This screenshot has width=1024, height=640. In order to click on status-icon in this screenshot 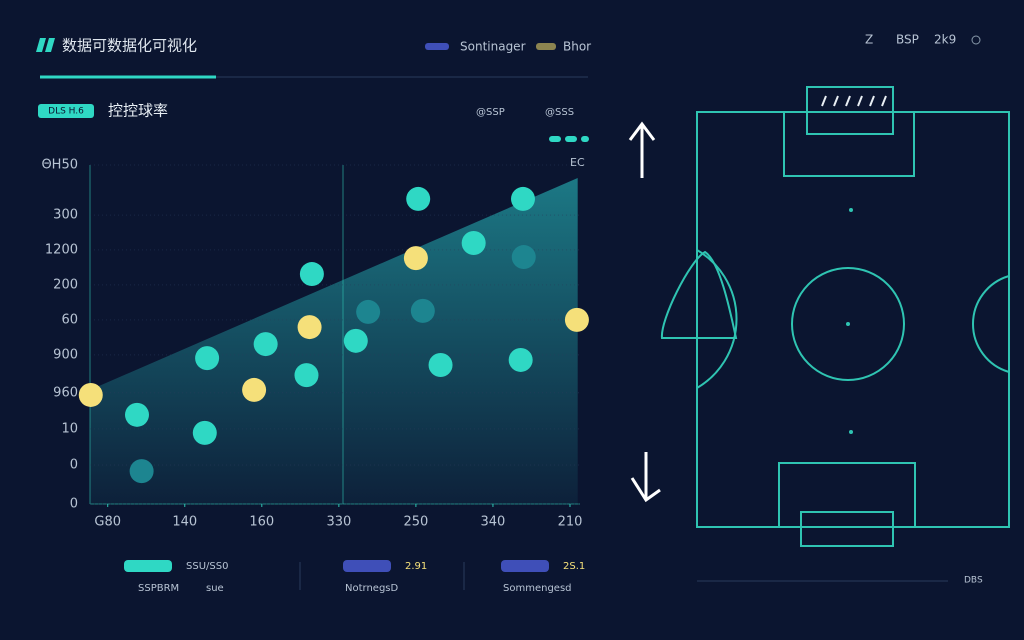, I will do `click(976, 40)`.